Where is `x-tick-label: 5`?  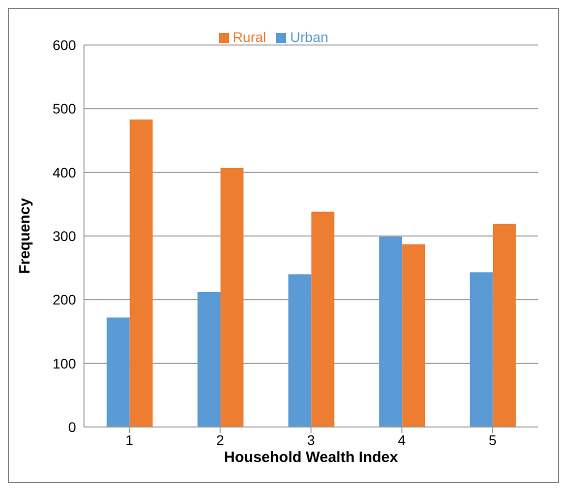
x-tick-label: 5 is located at coordinates (492, 440).